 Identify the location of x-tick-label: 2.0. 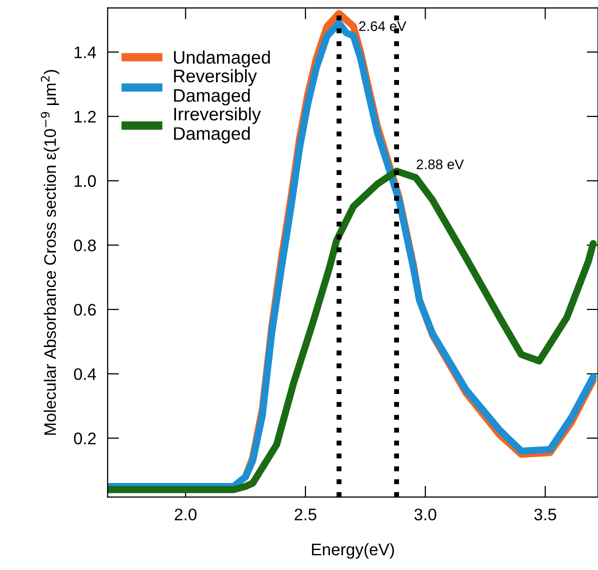
(185, 514).